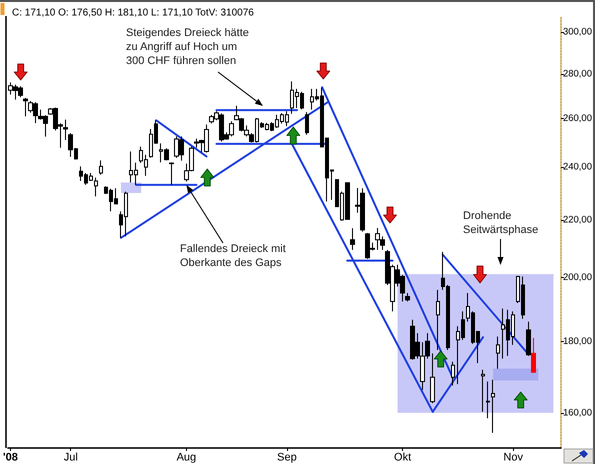  I want to click on annotation: Fallendes Dreieck mit Oberkante des Gaps, so click(233, 256).